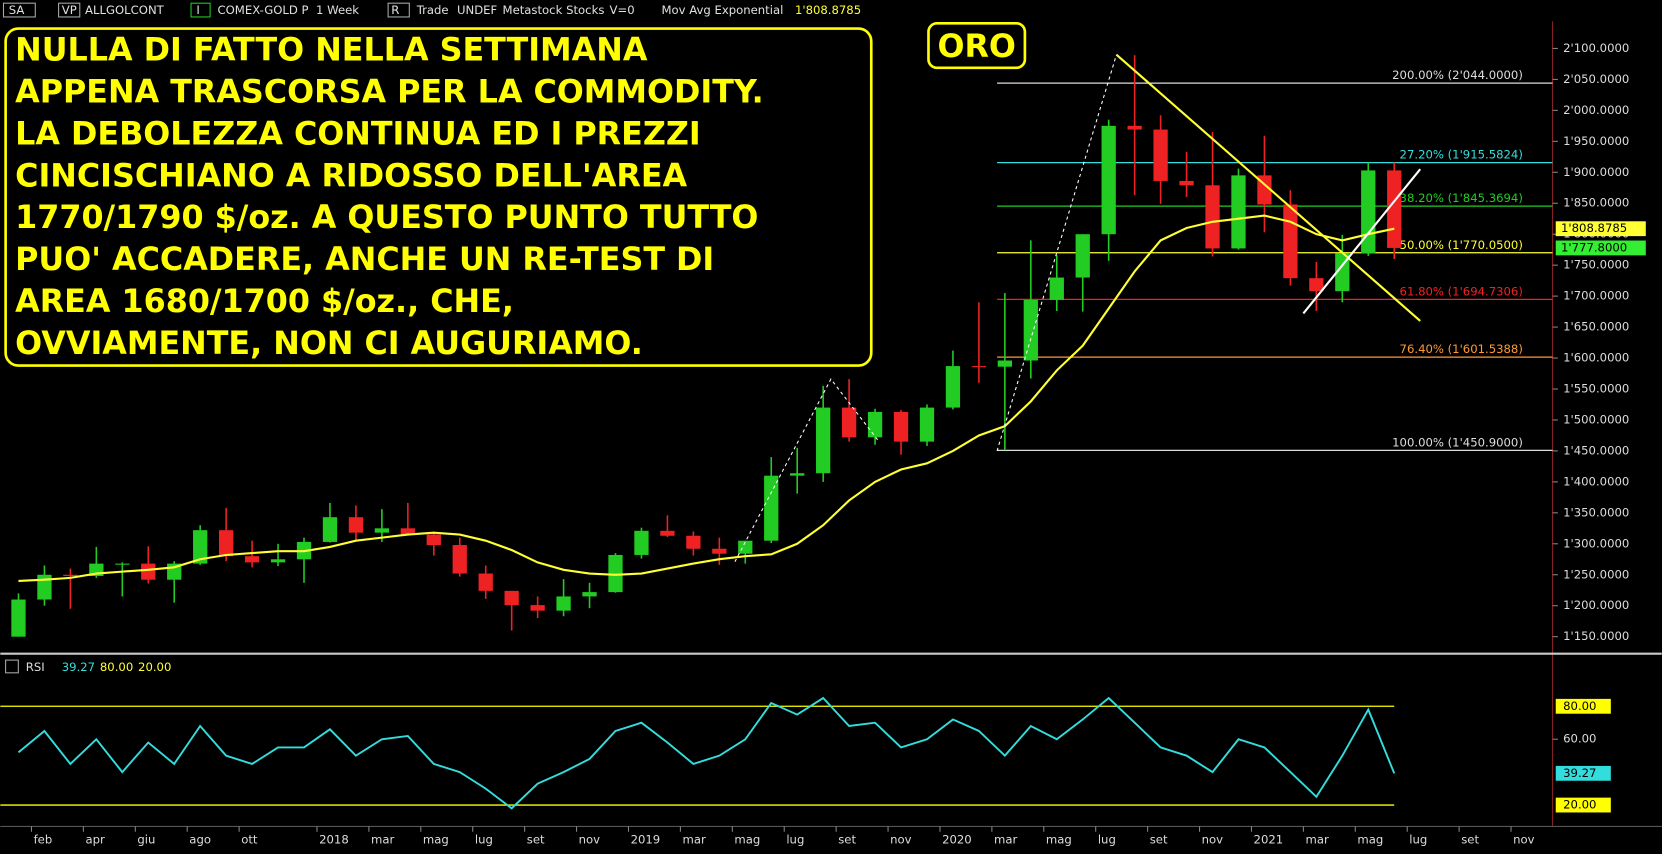 The height and width of the screenshot is (854, 1662). Describe the element at coordinates (1579, 739) in the screenshot. I see `rsi-tick-label: 60.00` at that location.